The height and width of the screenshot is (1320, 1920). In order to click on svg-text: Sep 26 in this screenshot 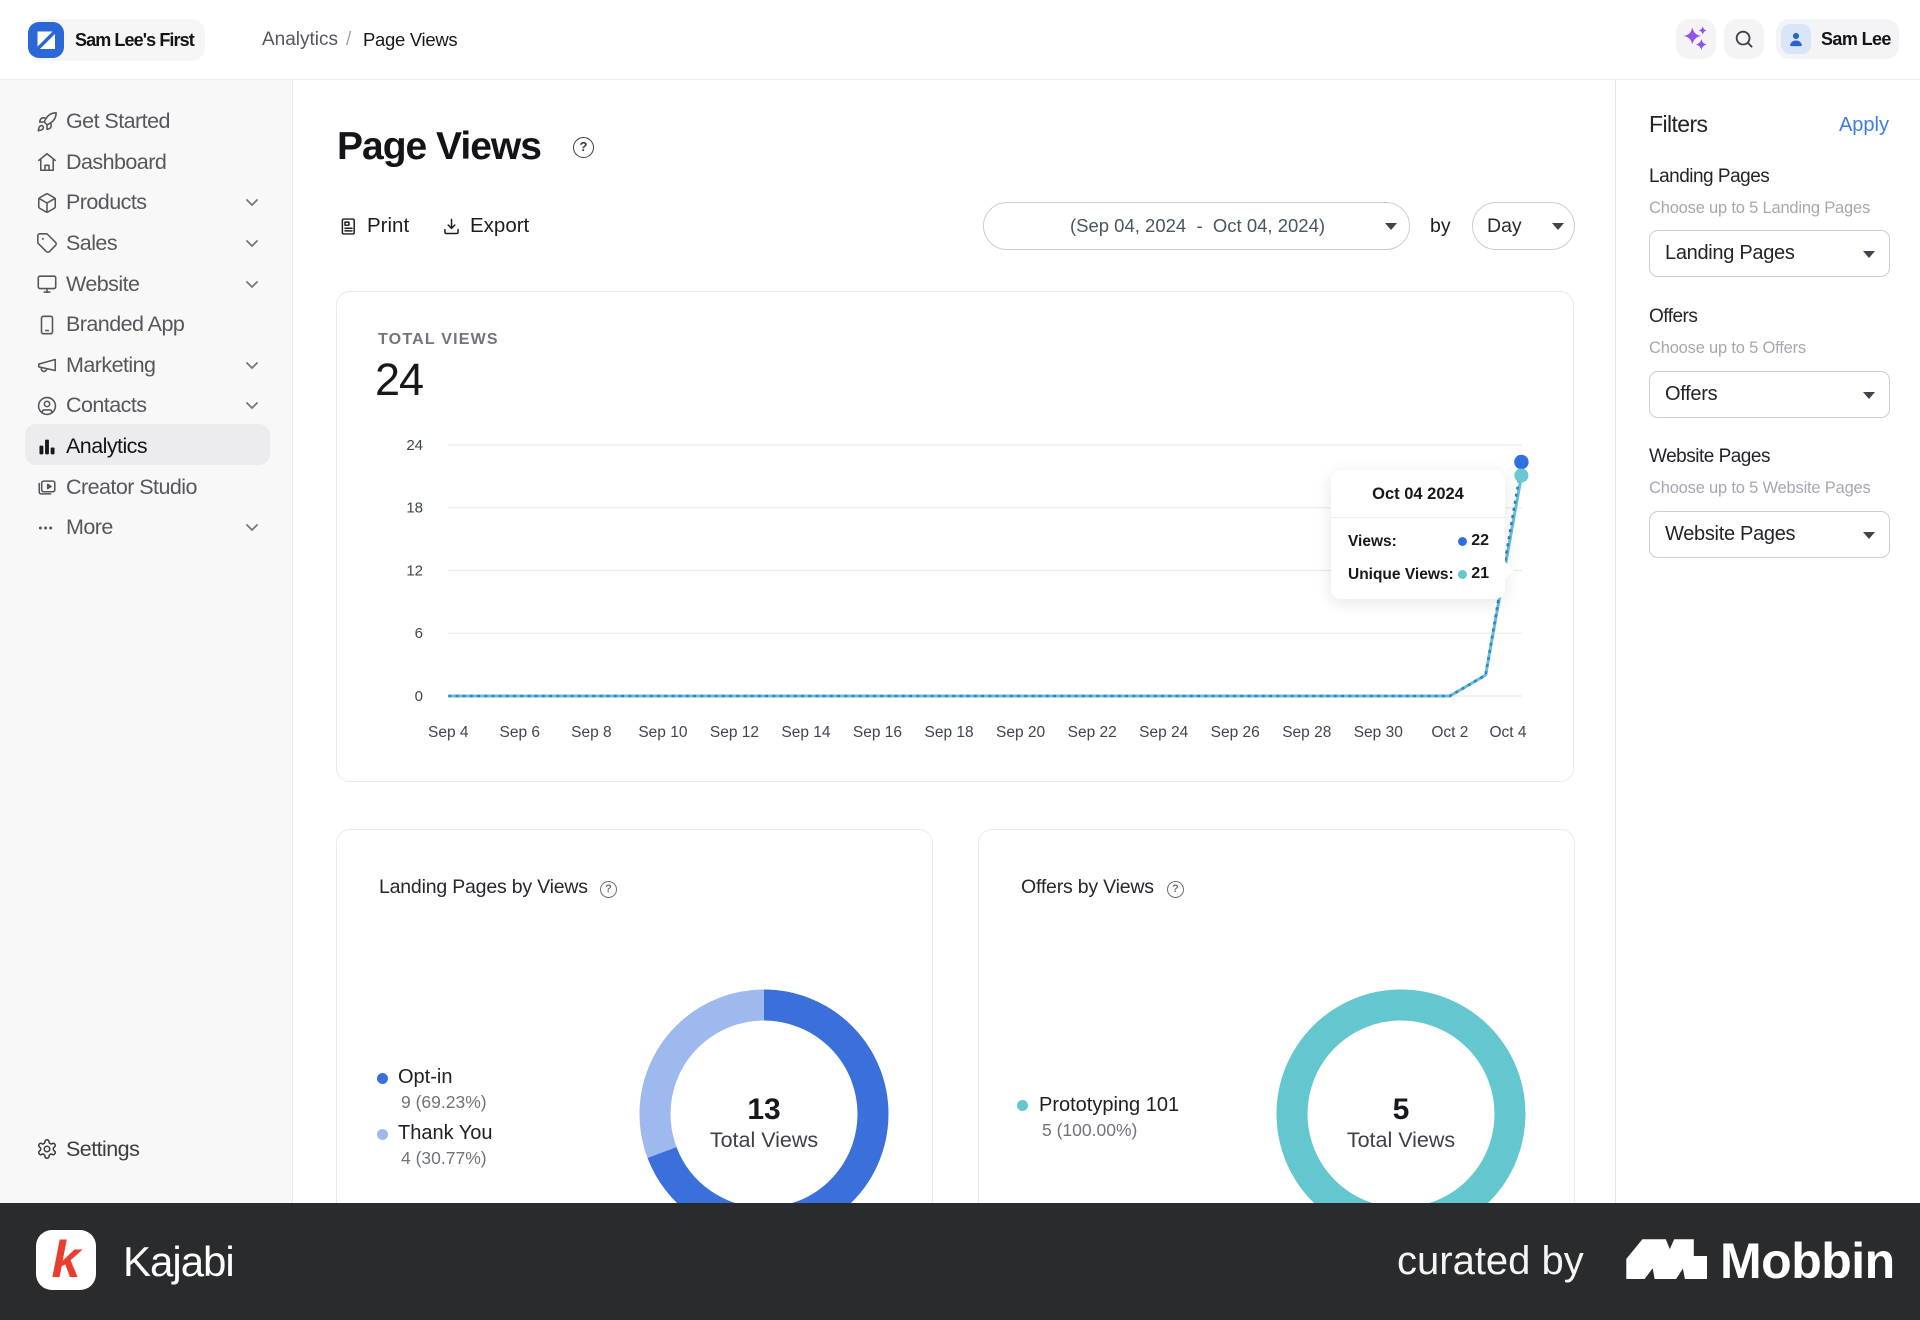, I will do `click(1235, 732)`.